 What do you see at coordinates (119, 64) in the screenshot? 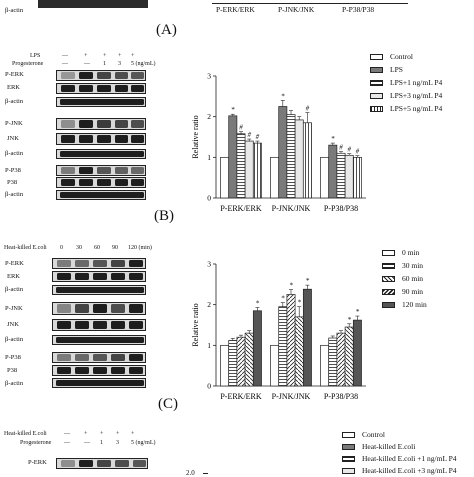
I see `prog-mark-3: 3` at bounding box center [119, 64].